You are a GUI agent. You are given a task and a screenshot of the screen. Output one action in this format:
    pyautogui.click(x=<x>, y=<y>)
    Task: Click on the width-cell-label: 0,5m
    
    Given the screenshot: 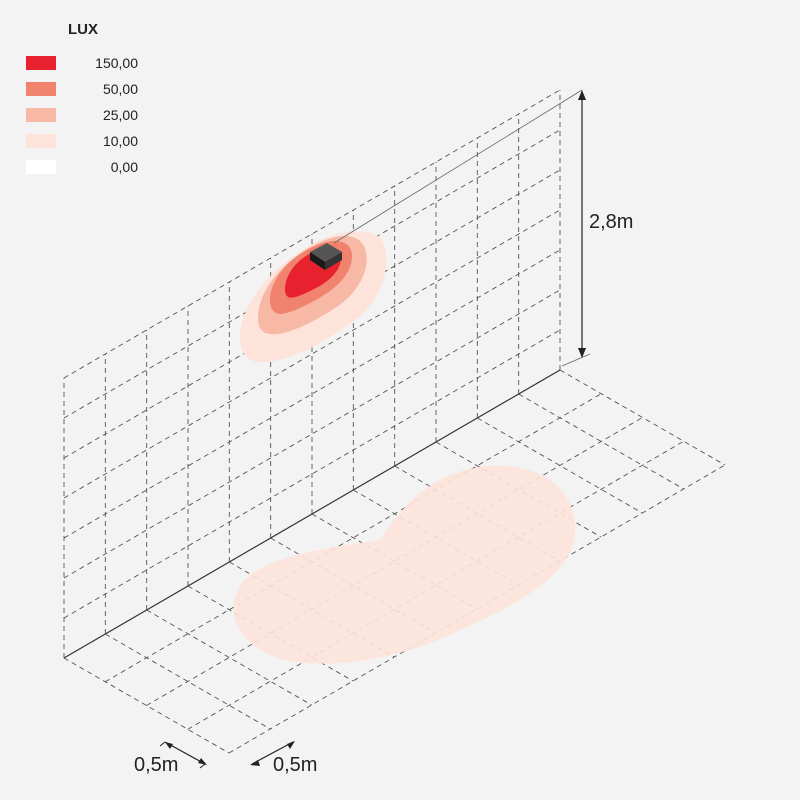 What is the action you would take?
    pyautogui.click(x=295, y=765)
    